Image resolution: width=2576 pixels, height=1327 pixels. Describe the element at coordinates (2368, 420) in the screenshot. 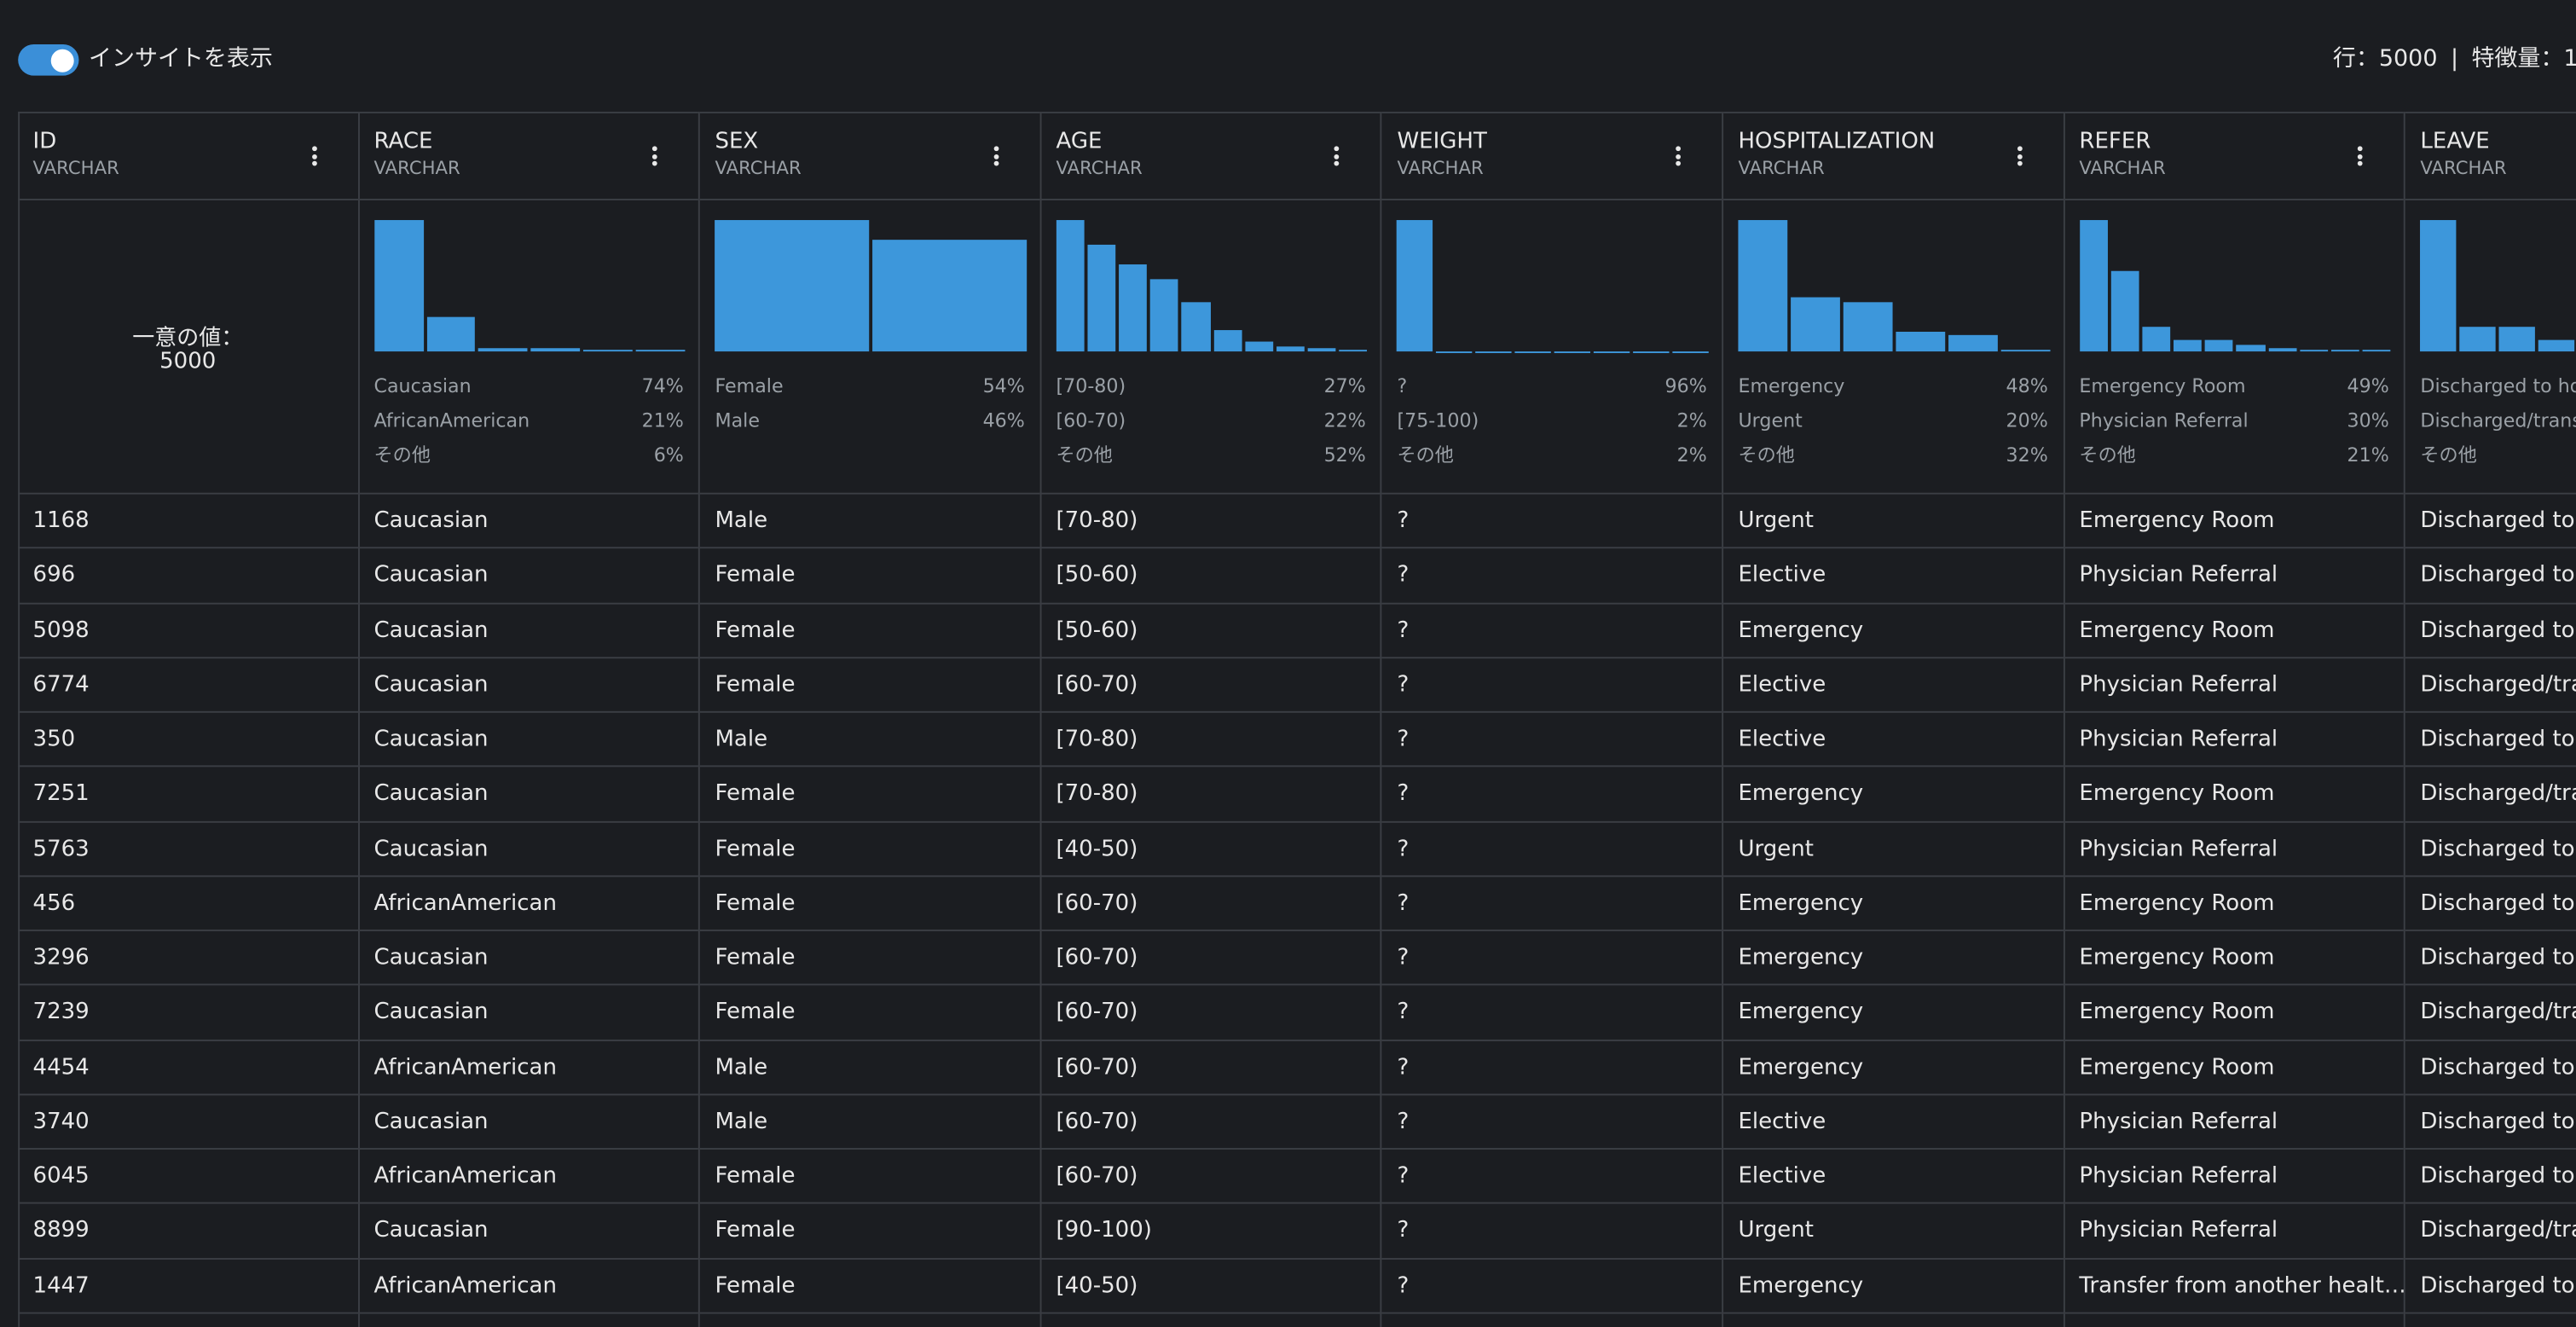

I see `stat-percent: 30%` at that location.